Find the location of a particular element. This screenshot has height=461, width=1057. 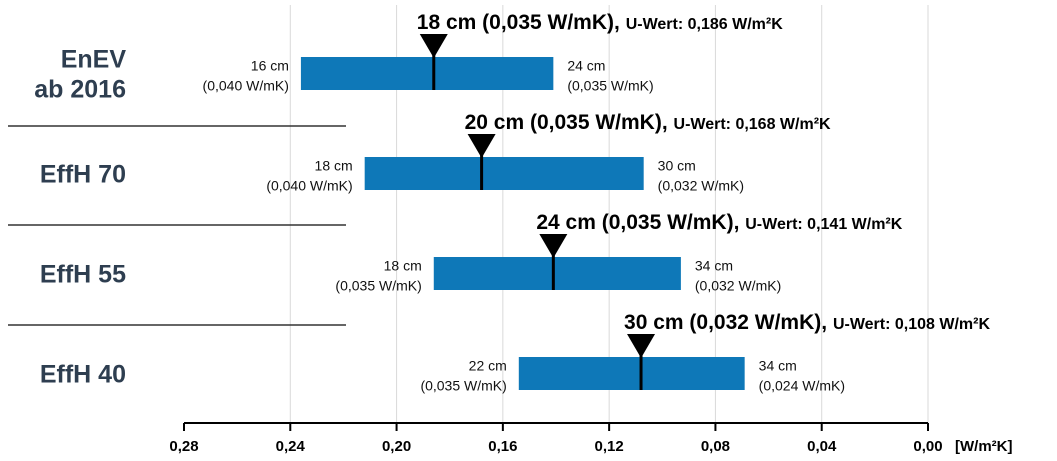

headline-u-value: U-Wert: 0,168 W/m²K is located at coordinates (753, 124).